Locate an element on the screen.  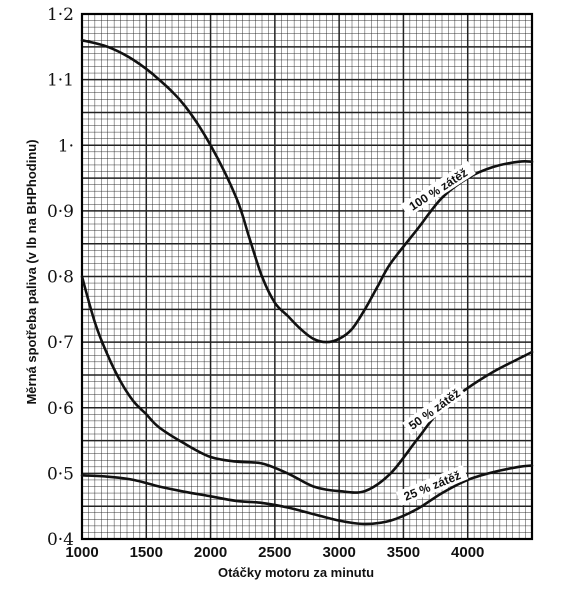
y-tick-label: 0·5 is located at coordinates (60, 474).